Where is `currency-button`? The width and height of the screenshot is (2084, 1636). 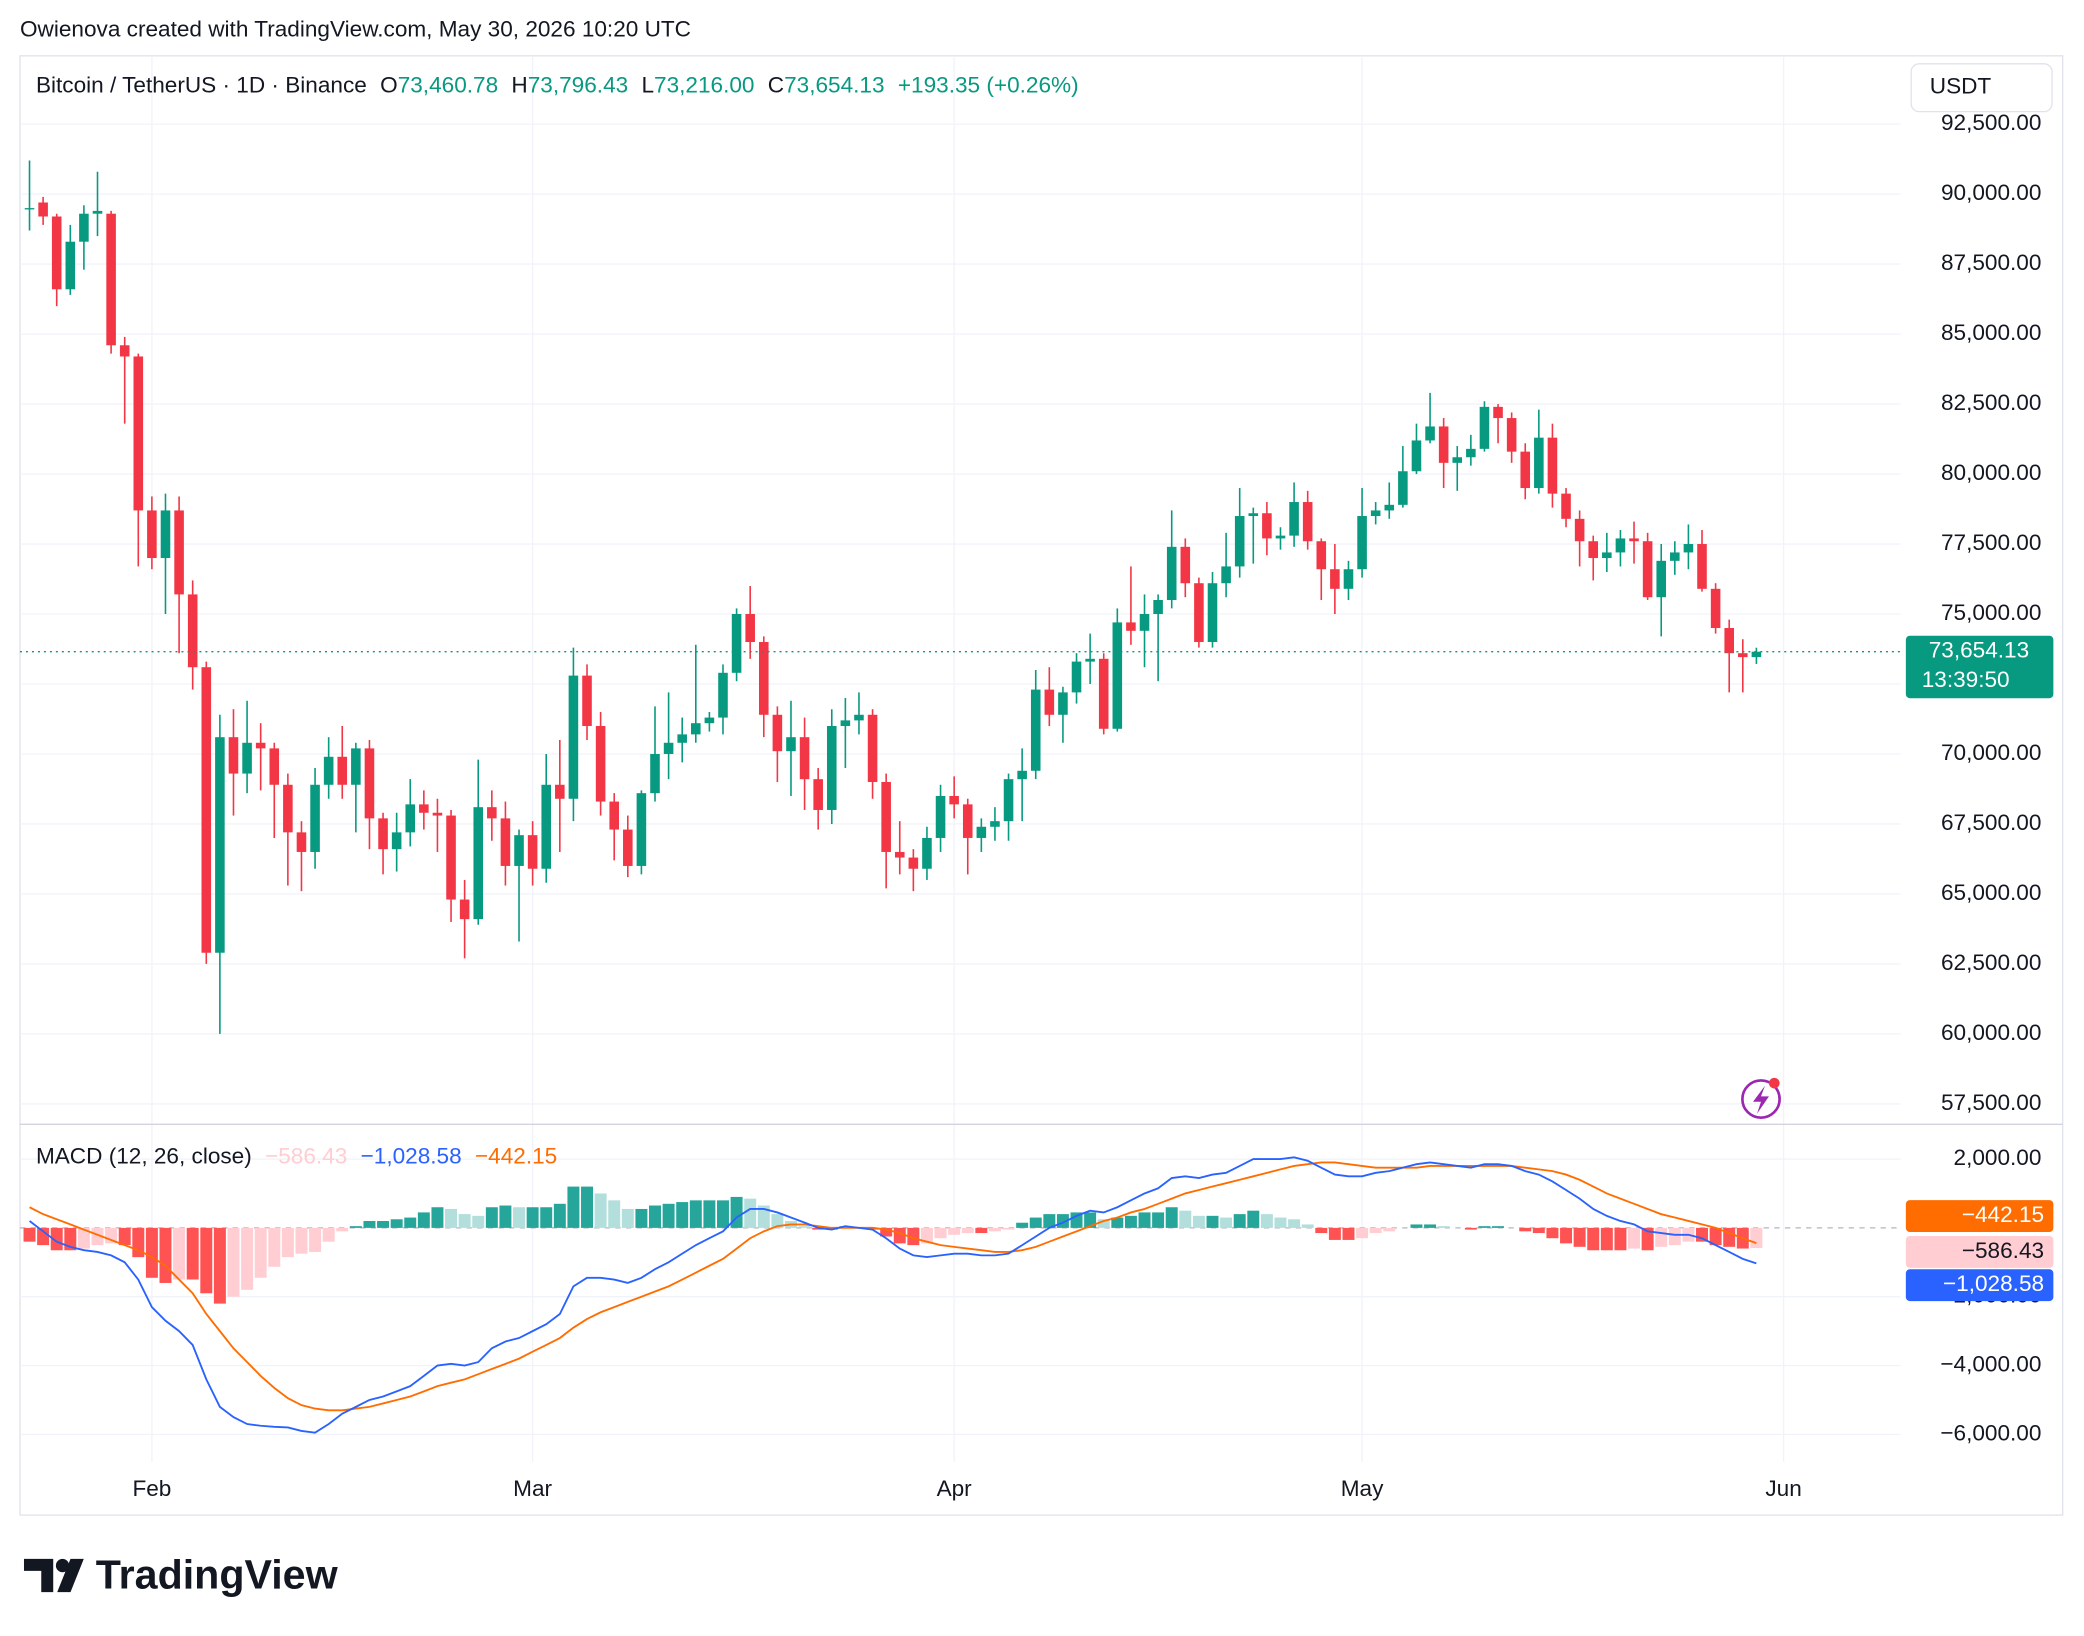
currency-button is located at coordinates (1981, 88).